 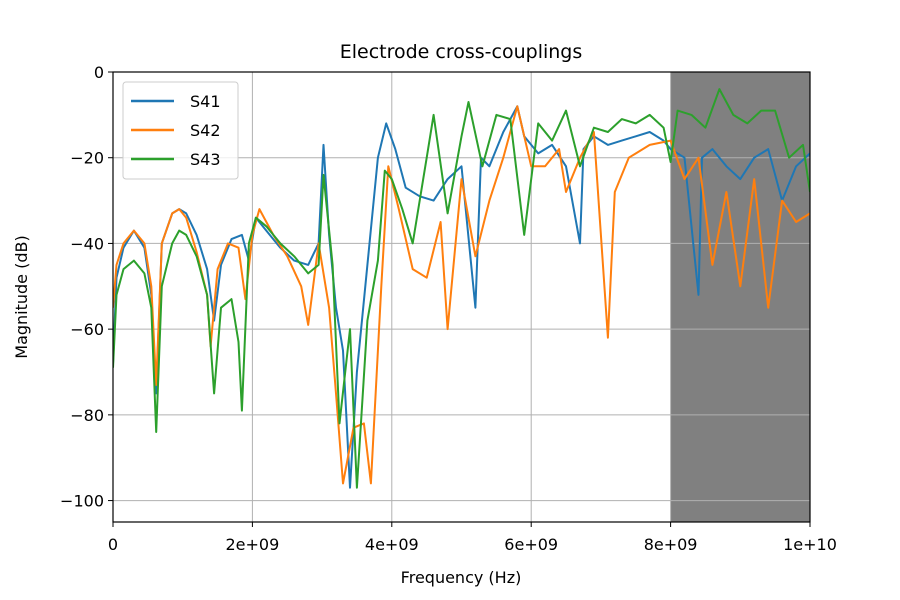 I want to click on x-tick-label: 8e+09, so click(x=671, y=544).